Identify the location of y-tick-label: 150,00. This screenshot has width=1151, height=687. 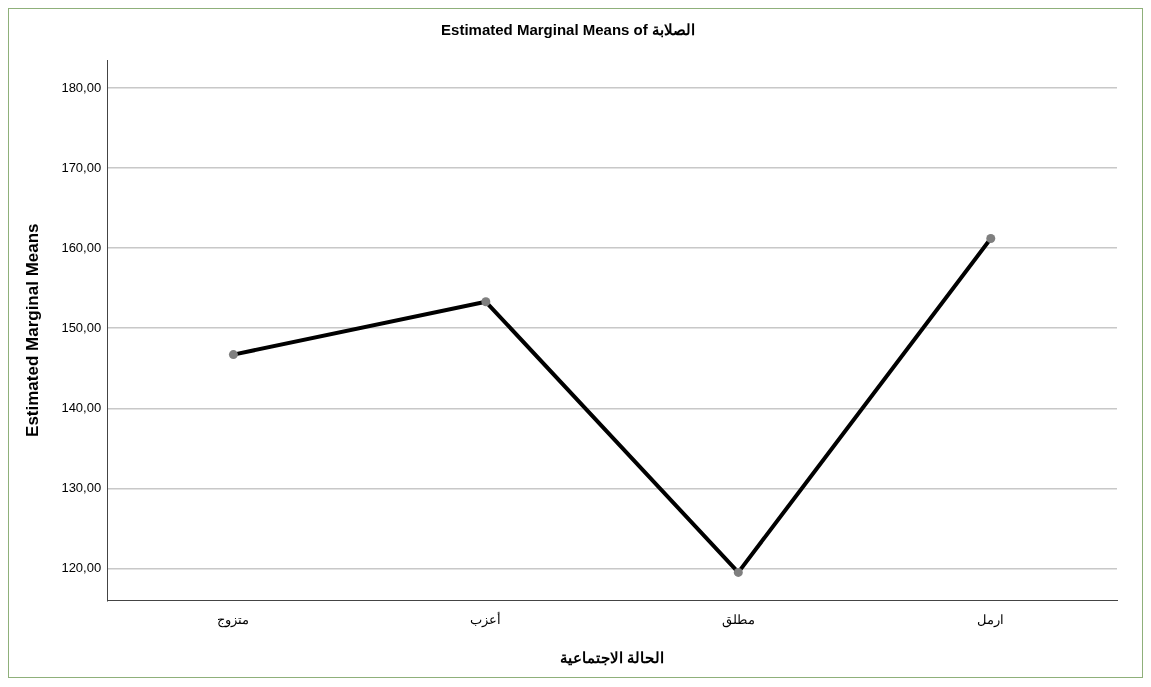
(81, 327).